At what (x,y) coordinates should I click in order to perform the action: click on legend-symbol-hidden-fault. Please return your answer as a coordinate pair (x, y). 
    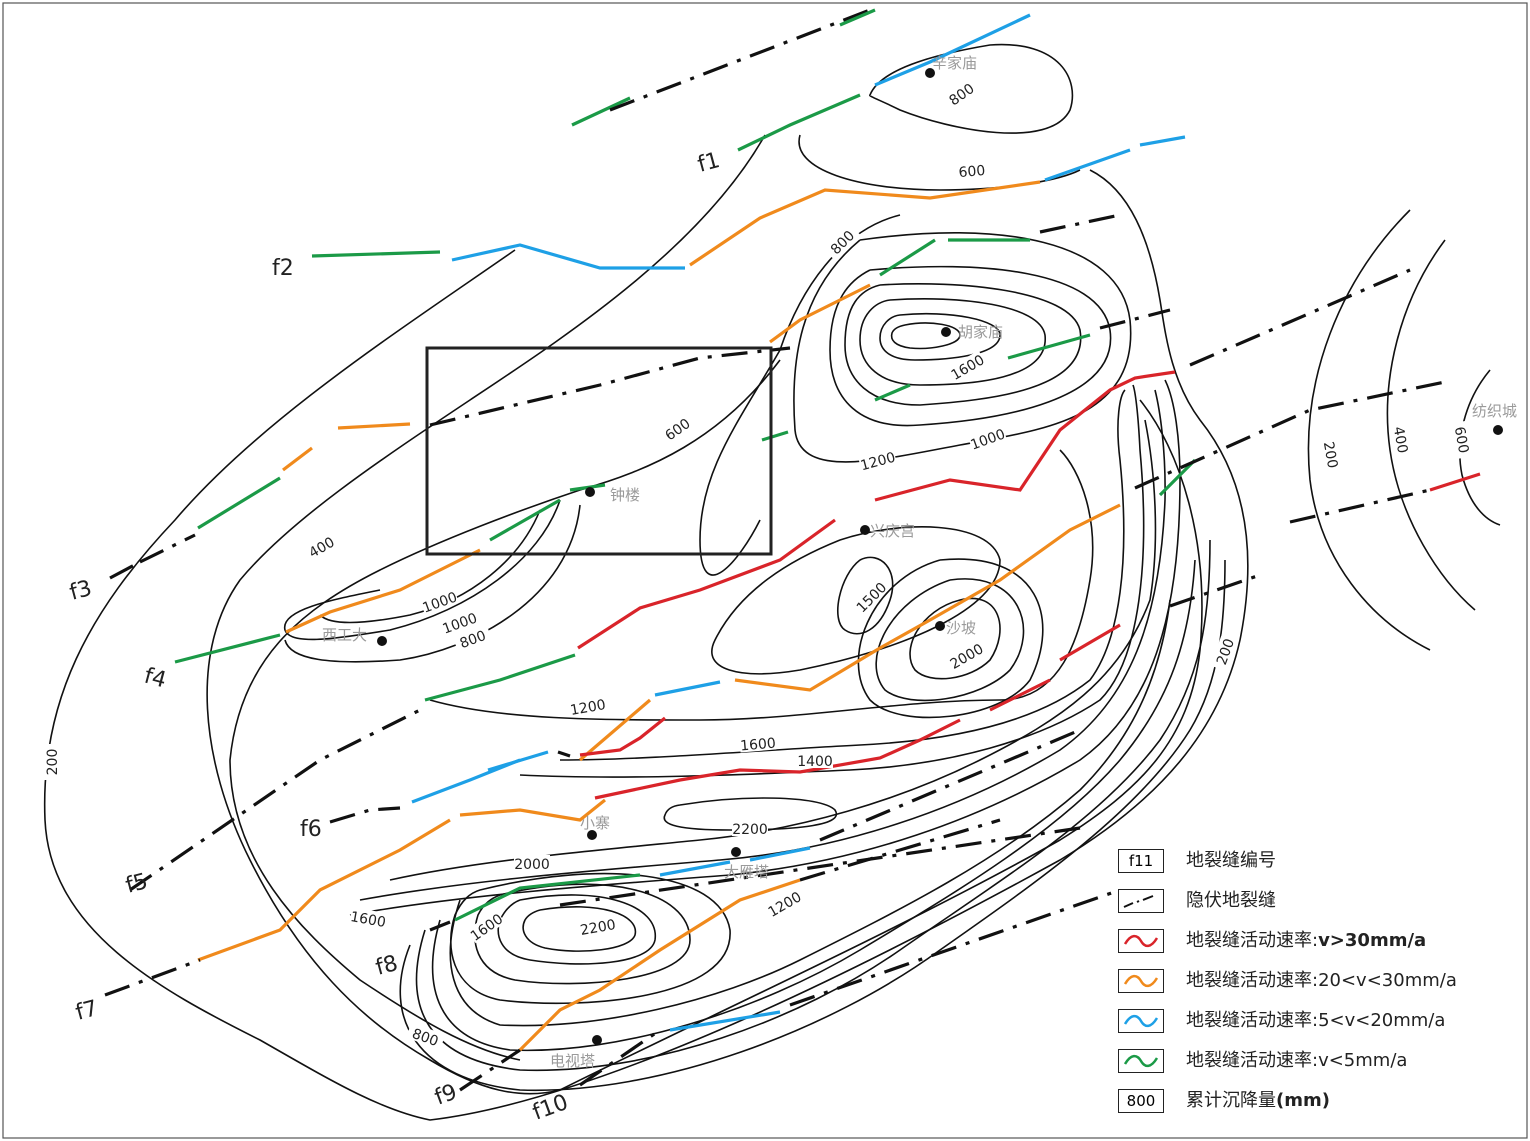
    Looking at the image, I should click on (1141, 901).